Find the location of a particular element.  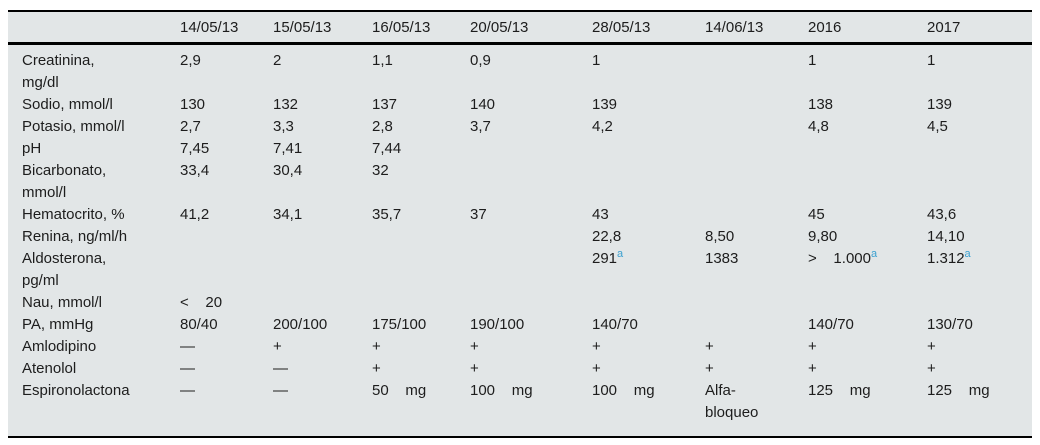

table-row: Aldosterona, pg/ml 291a 1383 > 1.000a 1.312a is located at coordinates (520, 270).